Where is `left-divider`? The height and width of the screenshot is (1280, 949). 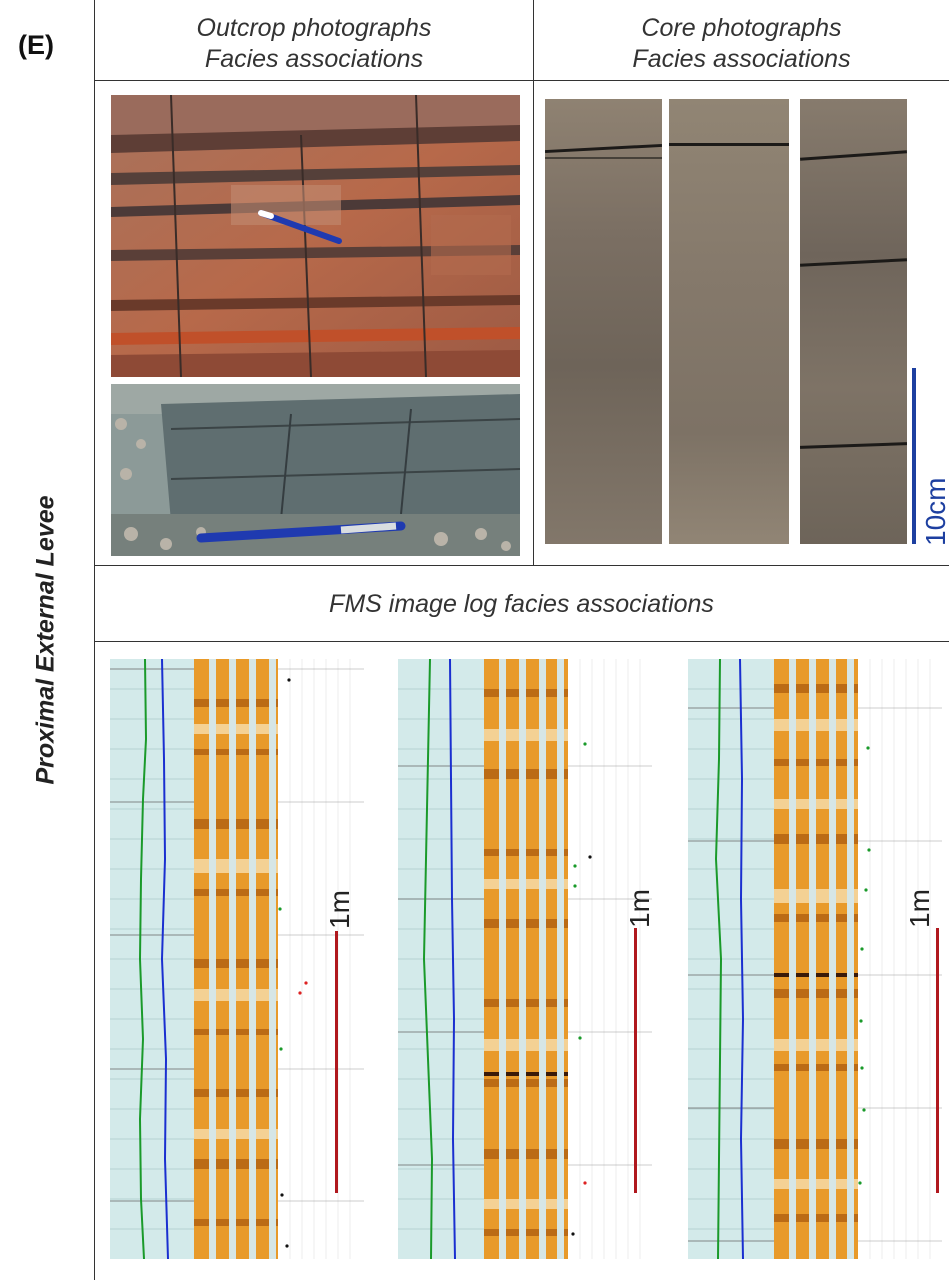
left-divider is located at coordinates (94, 640).